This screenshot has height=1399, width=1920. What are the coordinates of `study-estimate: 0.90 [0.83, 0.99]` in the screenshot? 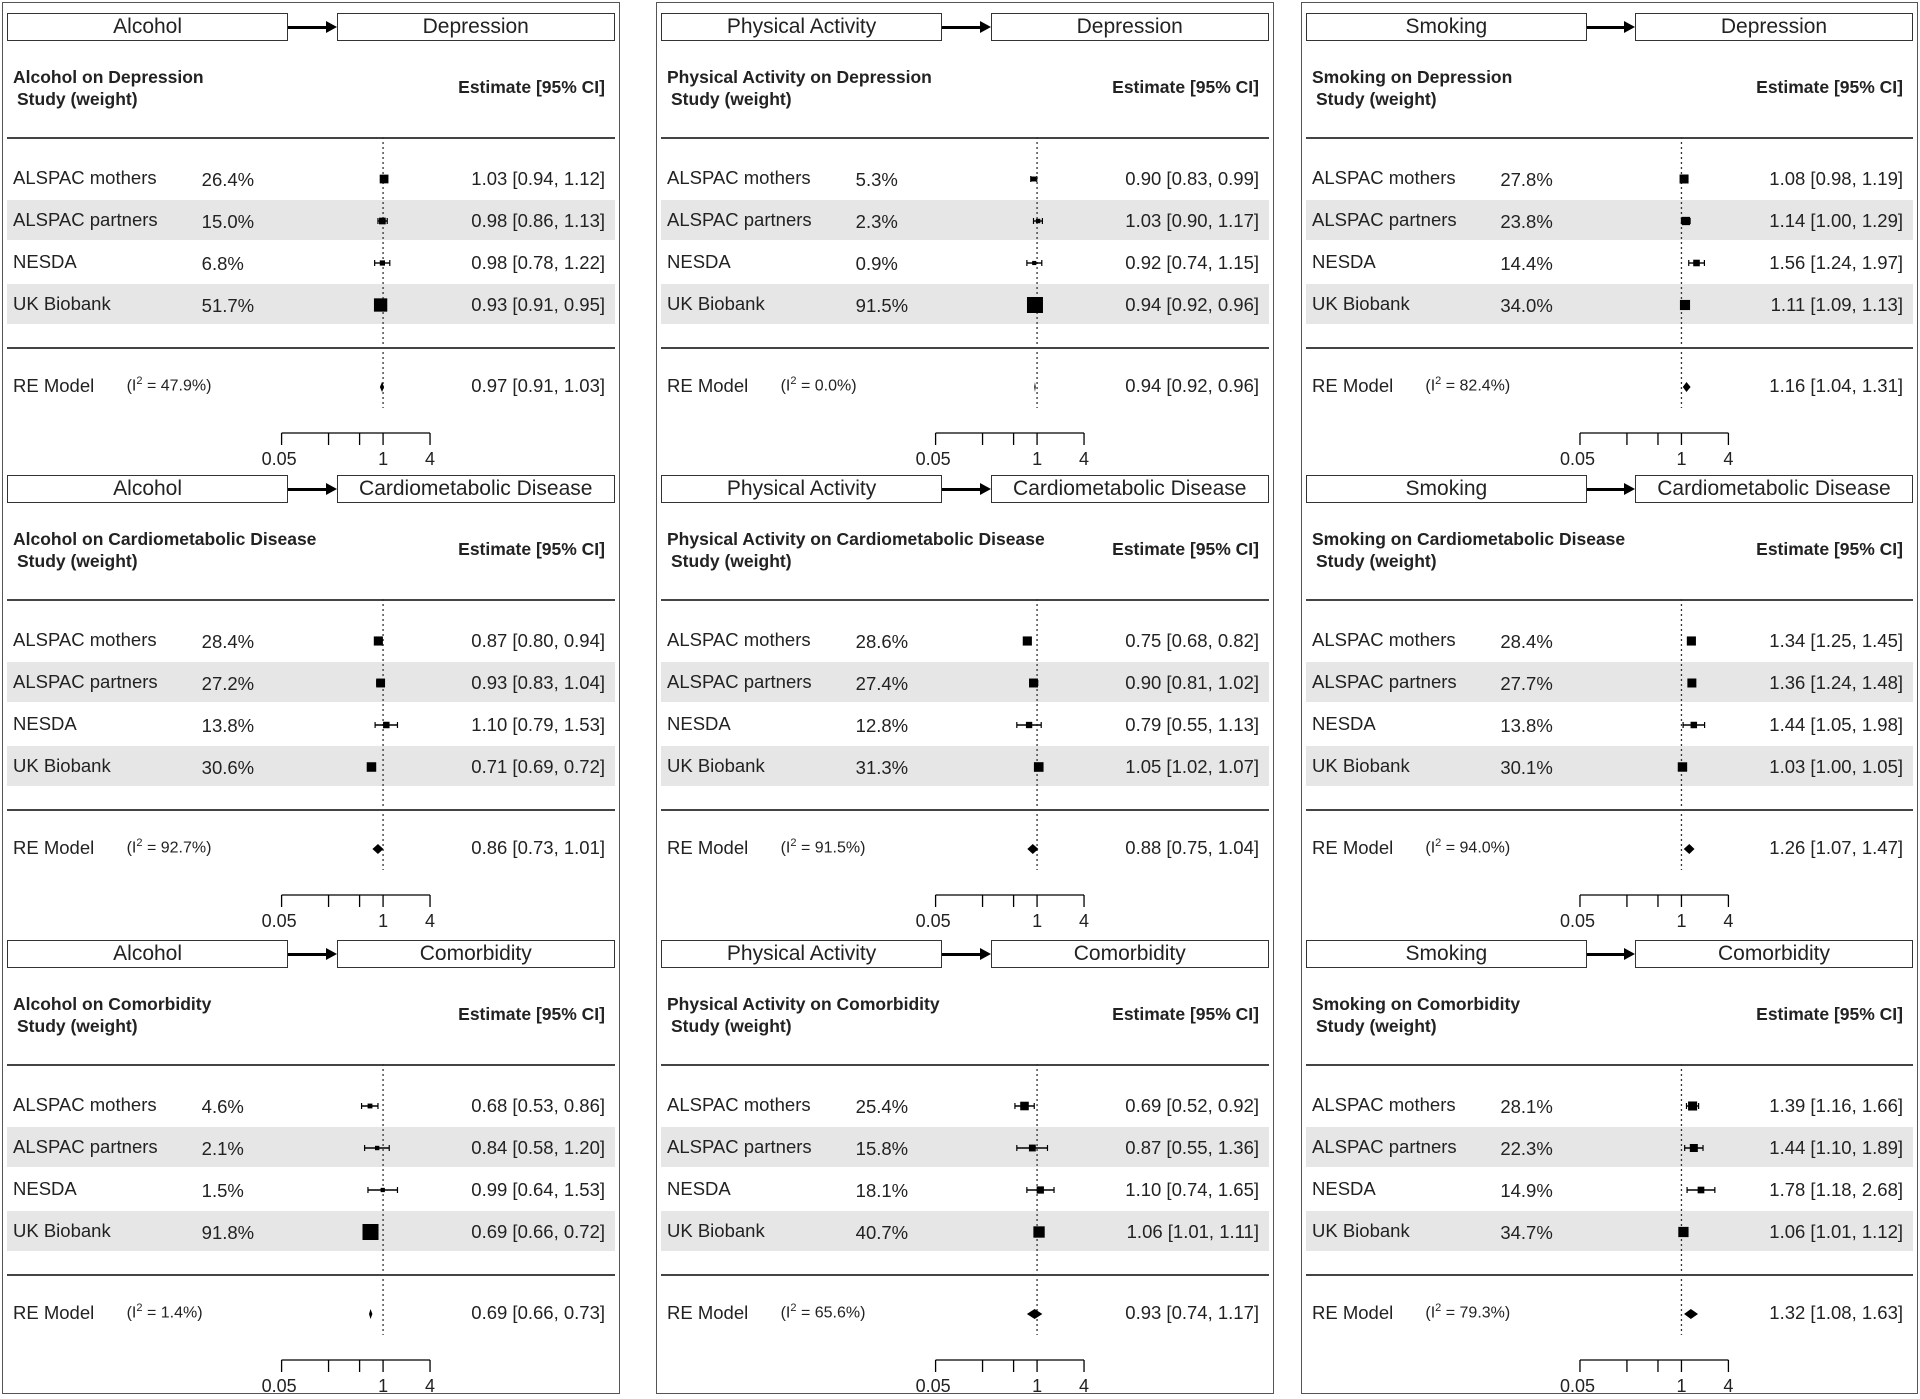 It's located at (1192, 178).